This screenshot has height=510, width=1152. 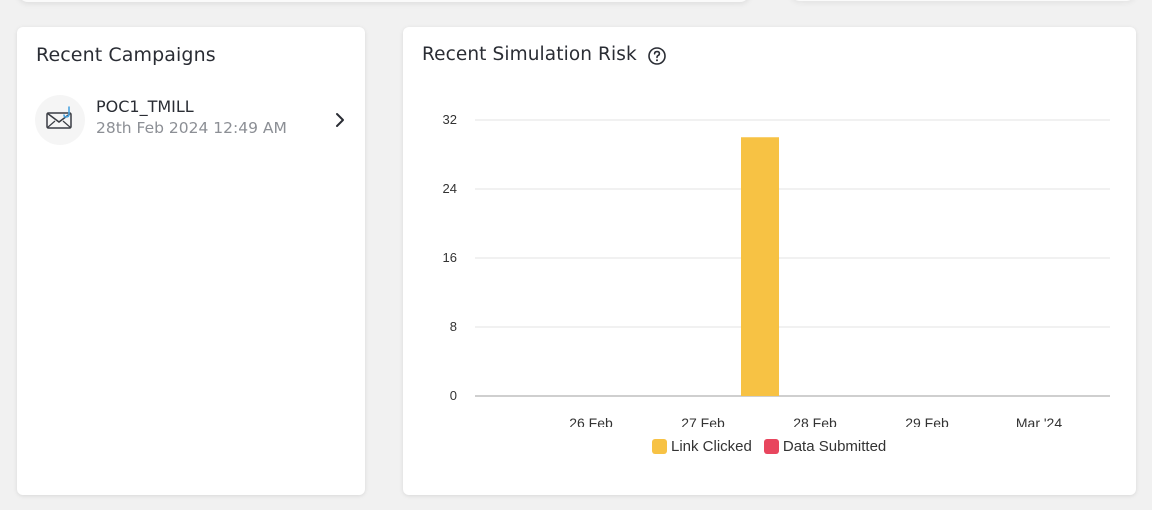 I want to click on data-submitted-swatch, so click(x=771, y=446).